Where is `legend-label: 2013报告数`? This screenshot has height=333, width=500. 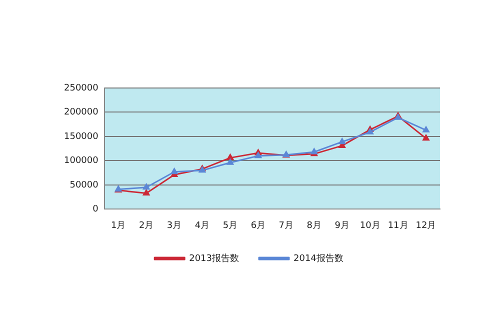 legend-label: 2013报告数 is located at coordinates (214, 258).